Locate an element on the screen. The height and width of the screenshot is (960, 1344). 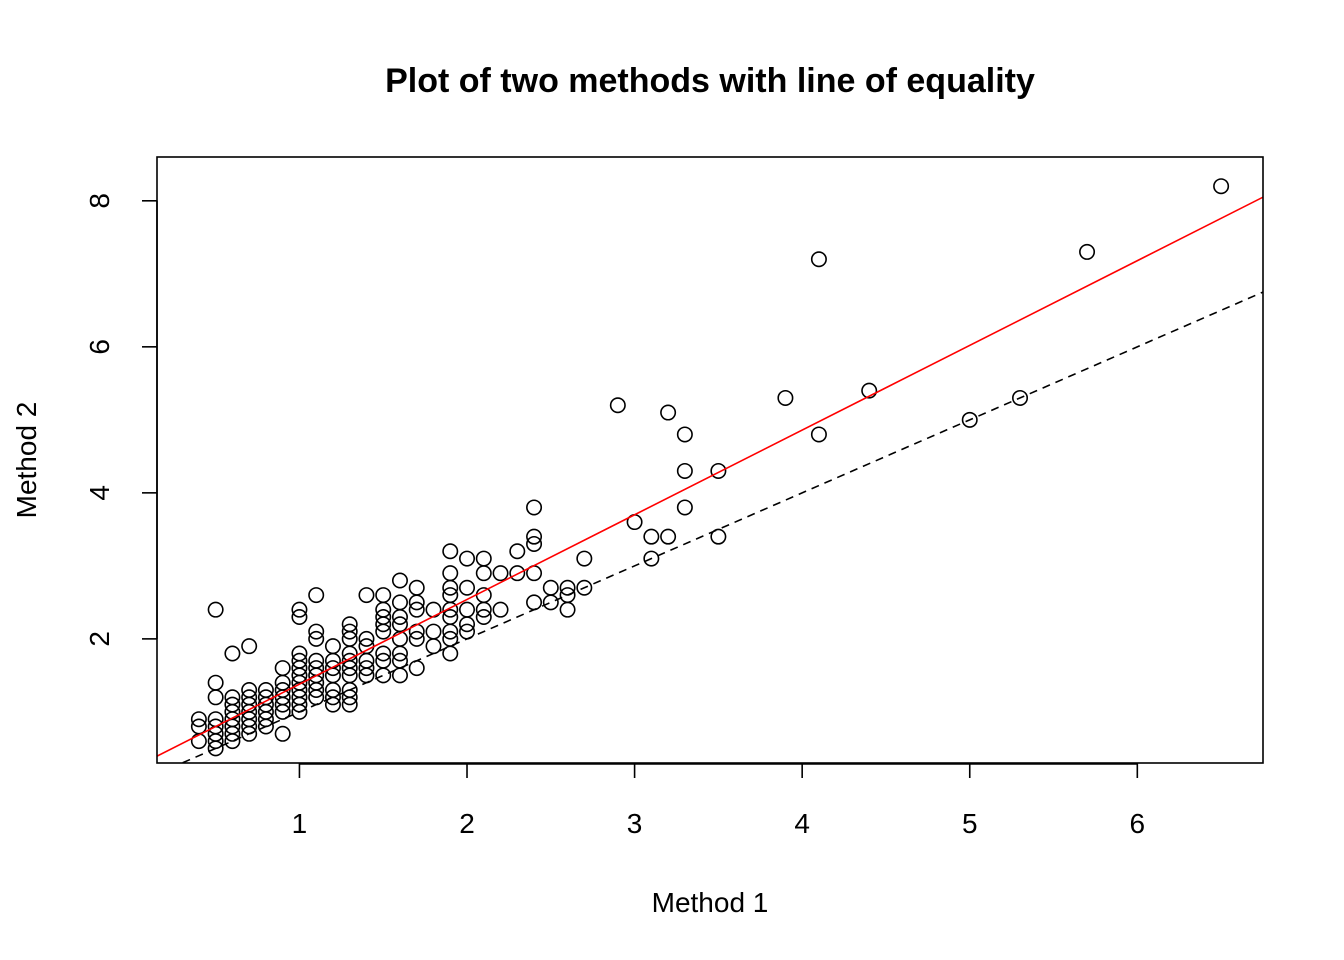
x-tick-label: 5 is located at coordinates (970, 823).